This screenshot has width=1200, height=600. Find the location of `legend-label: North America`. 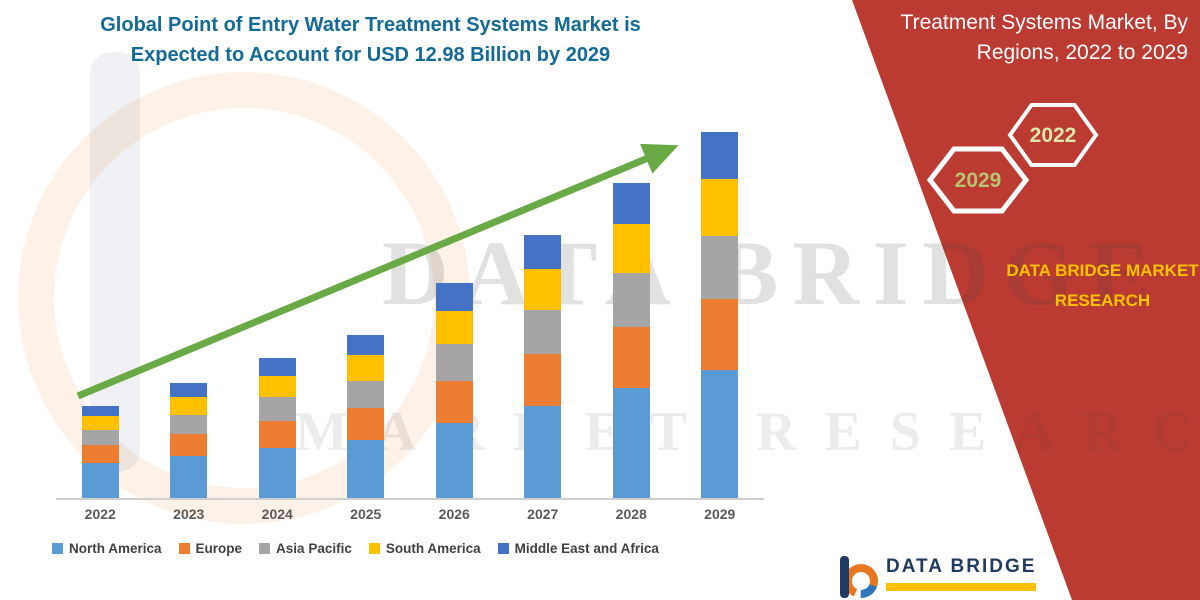

legend-label: North America is located at coordinates (115, 548).